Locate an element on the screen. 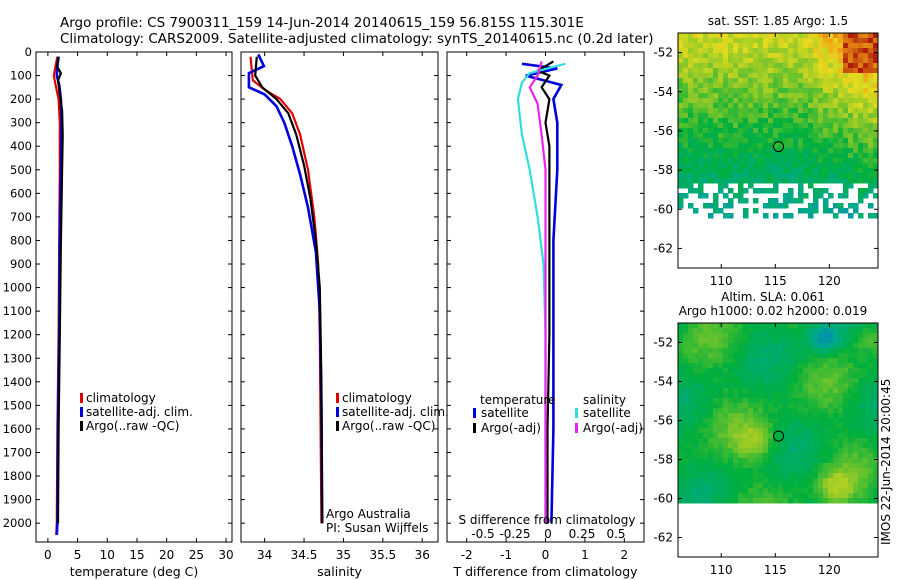  map-frame is located at coordinates (778, 440).